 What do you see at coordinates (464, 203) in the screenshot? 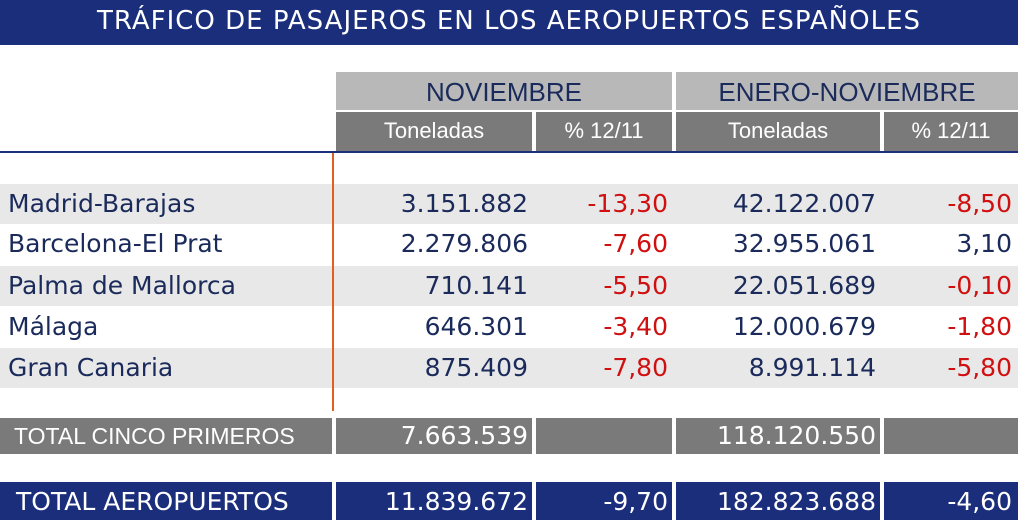
I see `nov-toneladas: 3.151.882` at bounding box center [464, 203].